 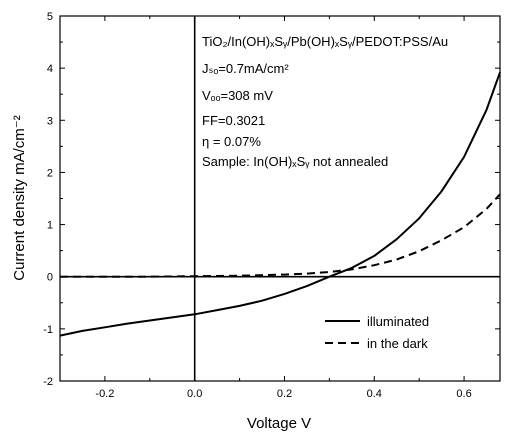 I want to click on annotation-voc: Vₒₒ=308 mV, so click(x=237, y=95).